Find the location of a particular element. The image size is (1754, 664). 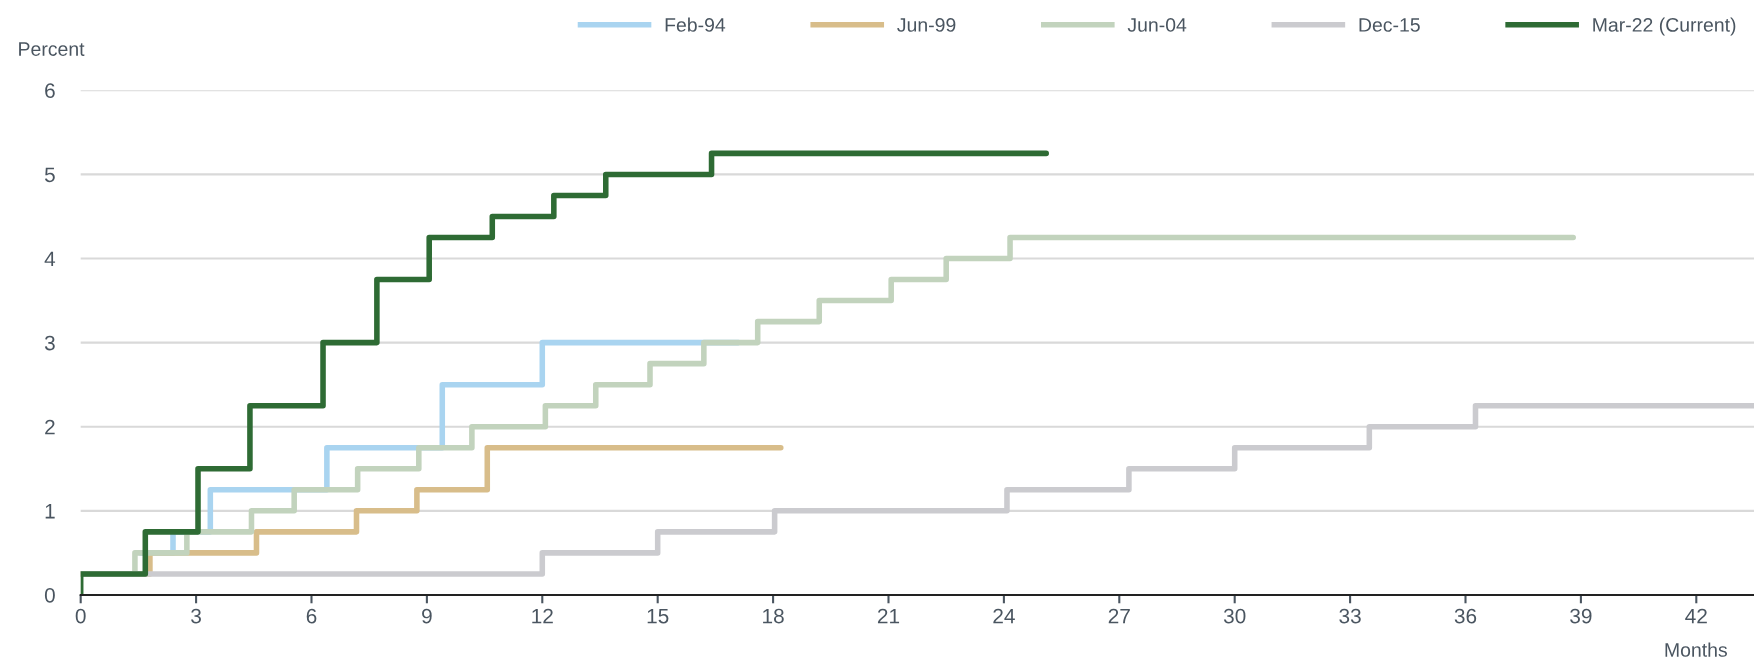

x-tick-label: 3 is located at coordinates (196, 616).